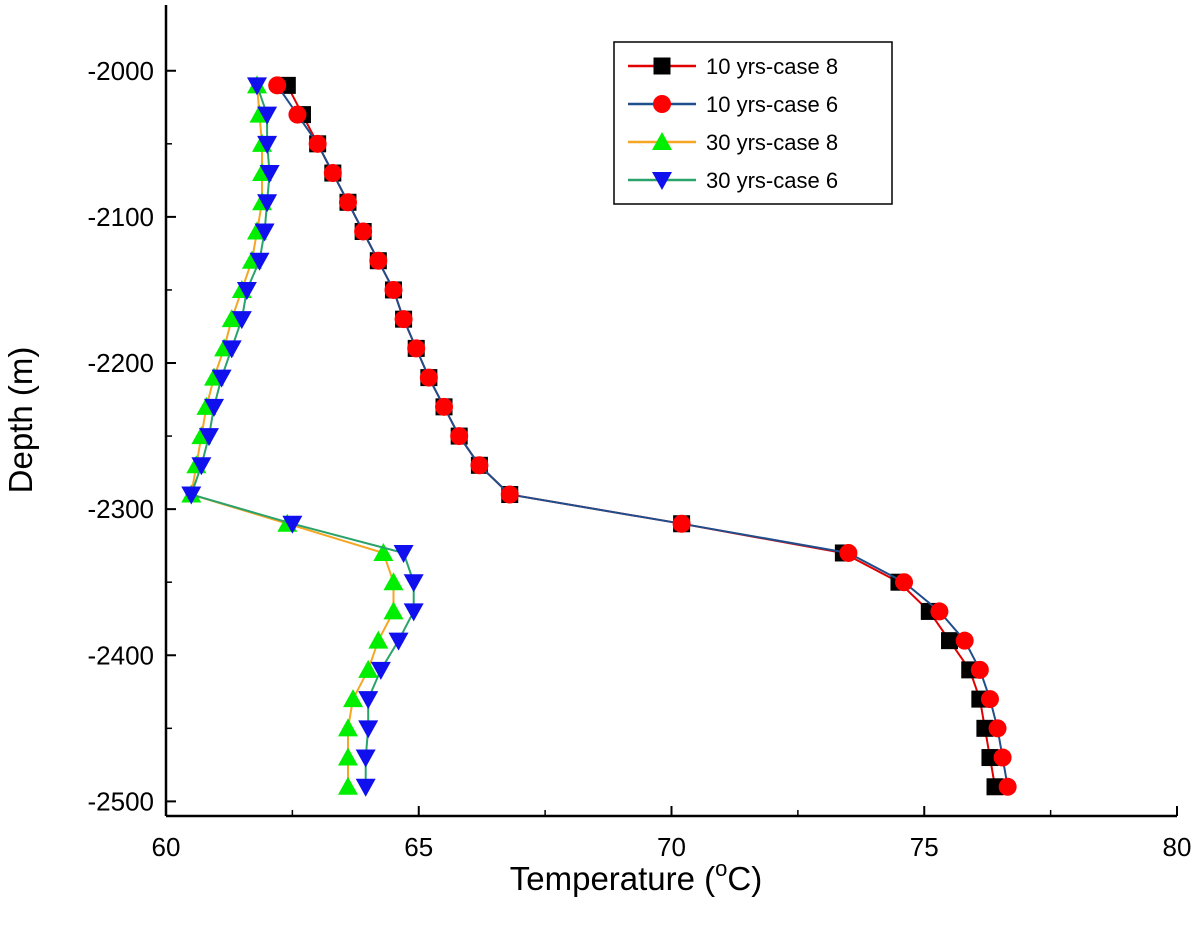  I want to click on legend-label: 10 yrs-case 8, so click(772, 66).